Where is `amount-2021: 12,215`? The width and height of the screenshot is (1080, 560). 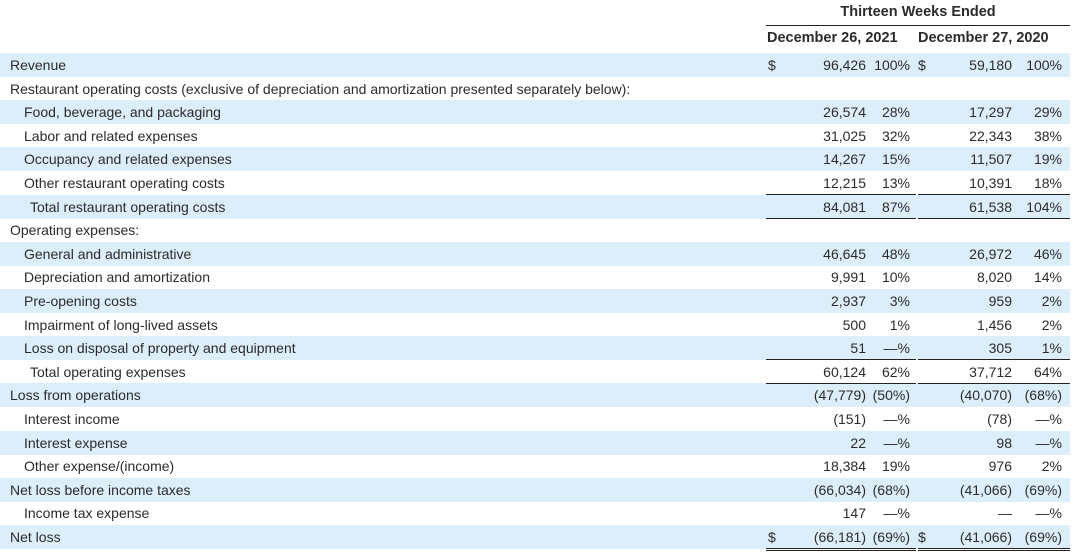 amount-2021: 12,215 is located at coordinates (844, 183).